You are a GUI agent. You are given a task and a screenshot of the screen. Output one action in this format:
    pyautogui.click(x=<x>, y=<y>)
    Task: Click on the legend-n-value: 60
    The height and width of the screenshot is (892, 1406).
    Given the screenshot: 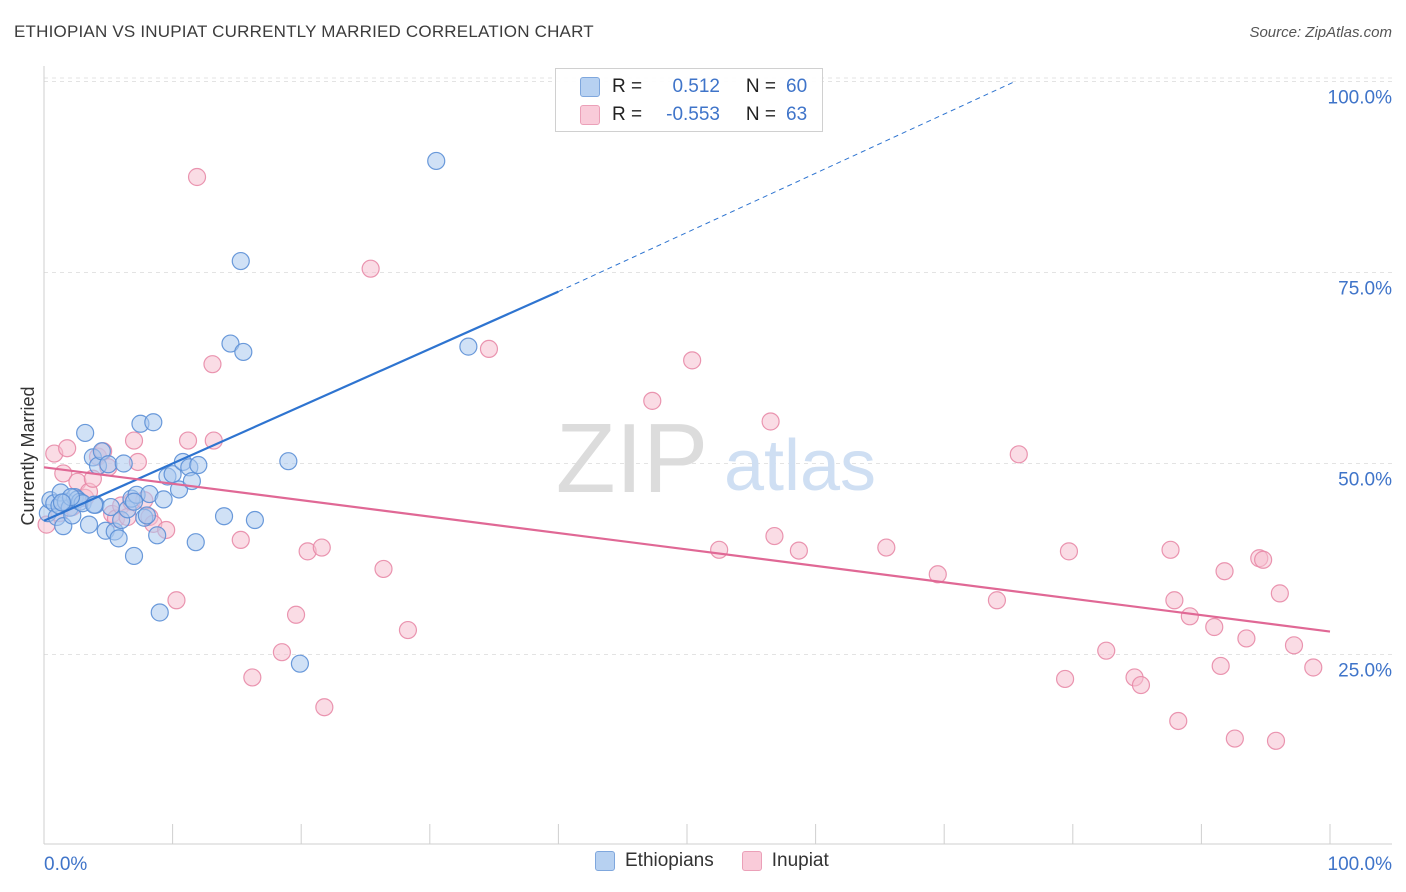 What is the action you would take?
    pyautogui.click(x=797, y=86)
    